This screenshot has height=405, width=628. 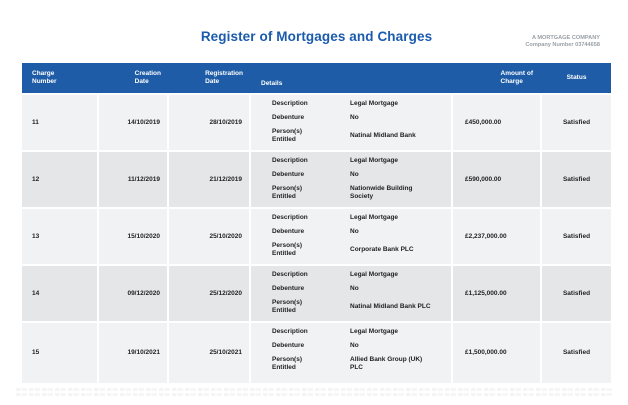 What do you see at coordinates (381, 192) in the screenshot?
I see `detail-value-persons-entitled: Nationwide Building Society` at bounding box center [381, 192].